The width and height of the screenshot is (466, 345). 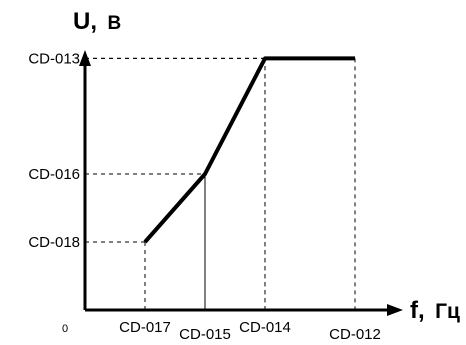 I want to click on x-tick-label: CD-017, so click(x=145, y=327).